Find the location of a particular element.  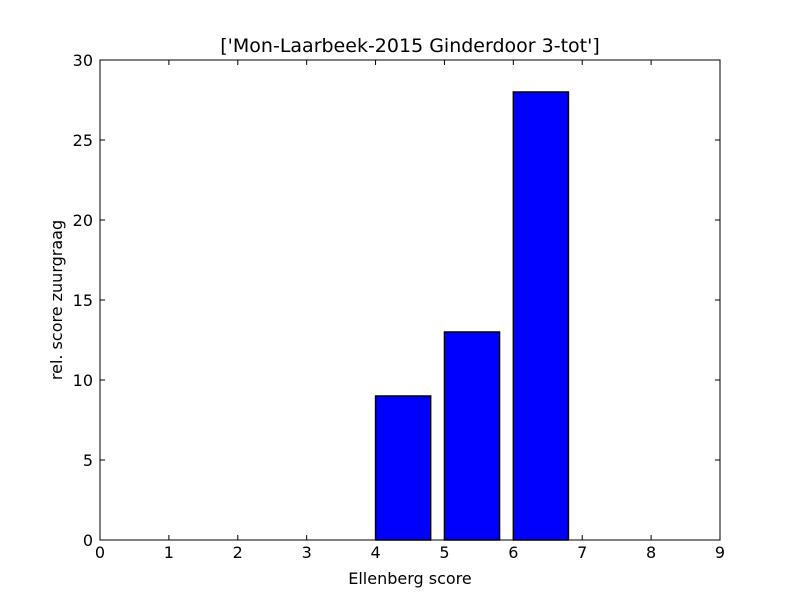

x-tick-label: 5 is located at coordinates (444, 552).